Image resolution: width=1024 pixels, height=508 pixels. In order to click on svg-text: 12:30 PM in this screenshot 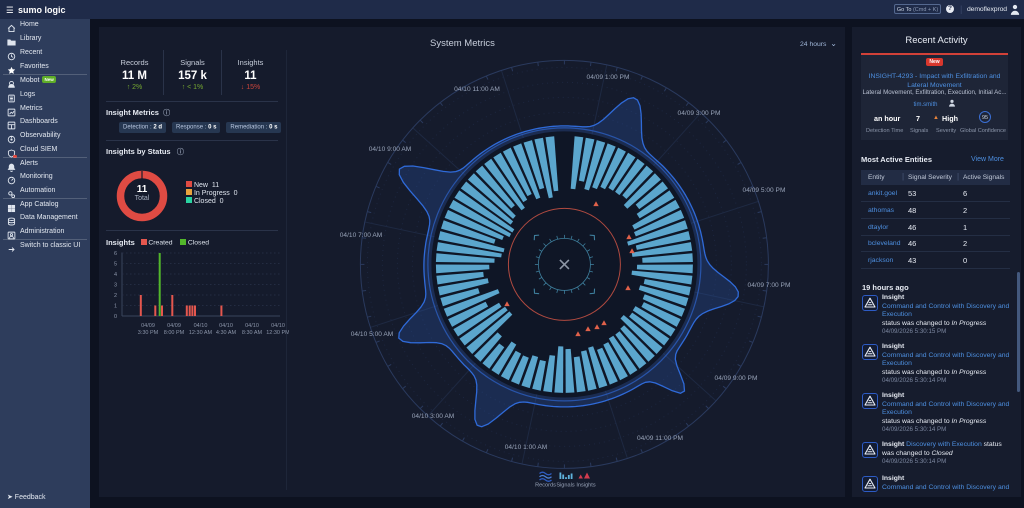, I will do `click(277, 333)`.